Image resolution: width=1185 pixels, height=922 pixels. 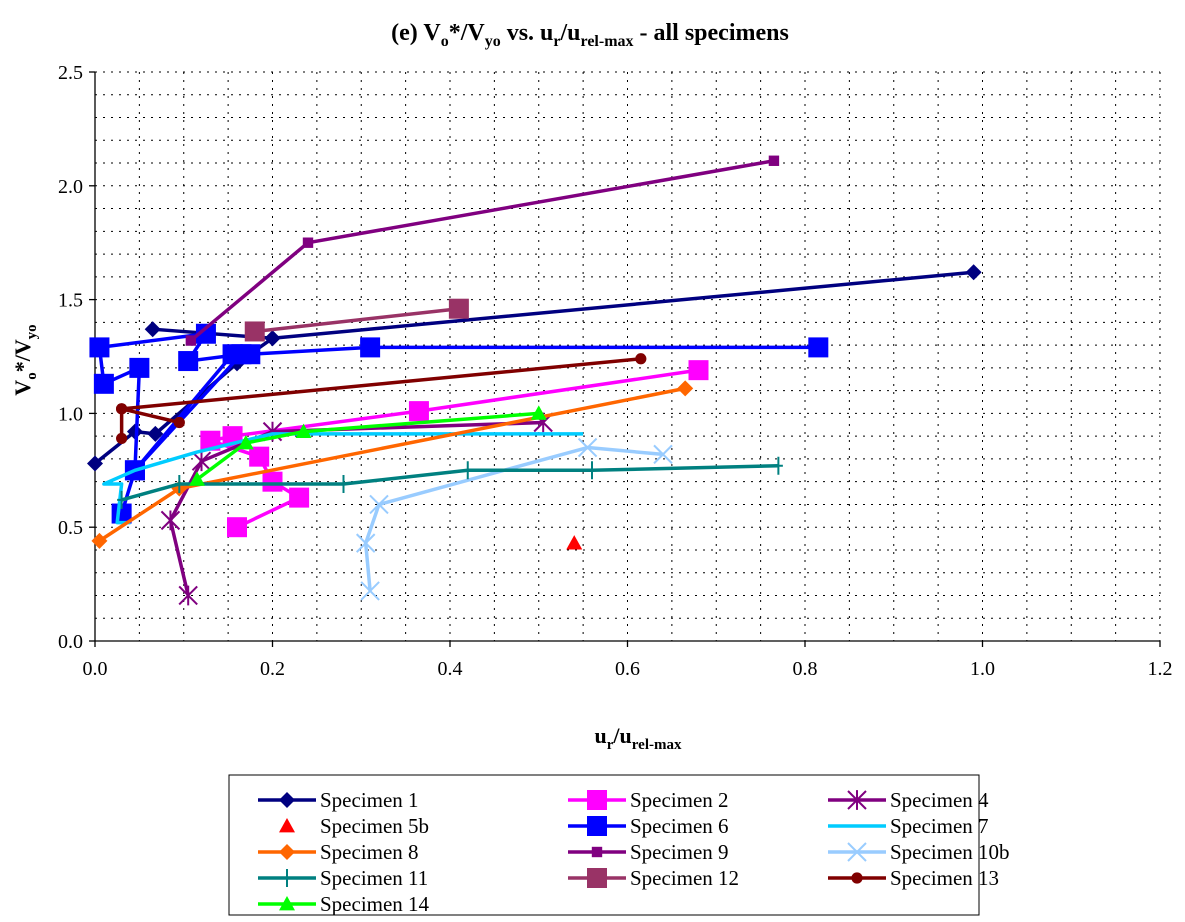 What do you see at coordinates (272, 669) in the screenshot?
I see `x-tick-label: 0.2` at bounding box center [272, 669].